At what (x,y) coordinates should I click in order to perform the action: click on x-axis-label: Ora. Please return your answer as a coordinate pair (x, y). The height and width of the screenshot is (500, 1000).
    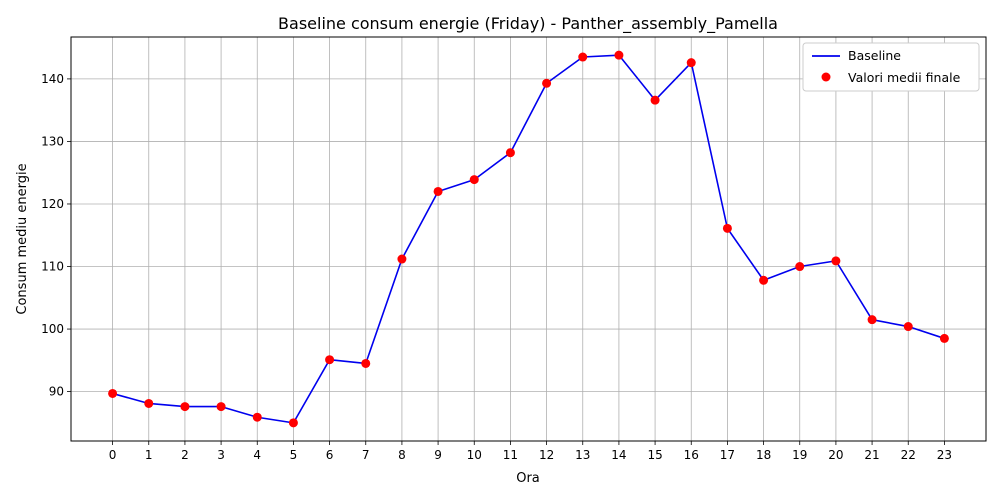
    Looking at the image, I should click on (528, 478).